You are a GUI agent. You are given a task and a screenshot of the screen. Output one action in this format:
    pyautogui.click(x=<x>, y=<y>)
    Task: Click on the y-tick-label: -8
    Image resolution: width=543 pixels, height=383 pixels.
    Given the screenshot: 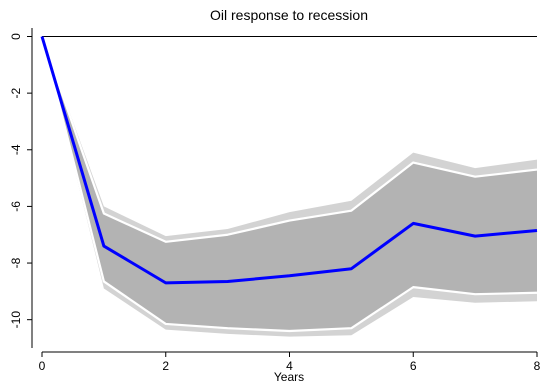 What is the action you would take?
    pyautogui.click(x=16, y=262)
    